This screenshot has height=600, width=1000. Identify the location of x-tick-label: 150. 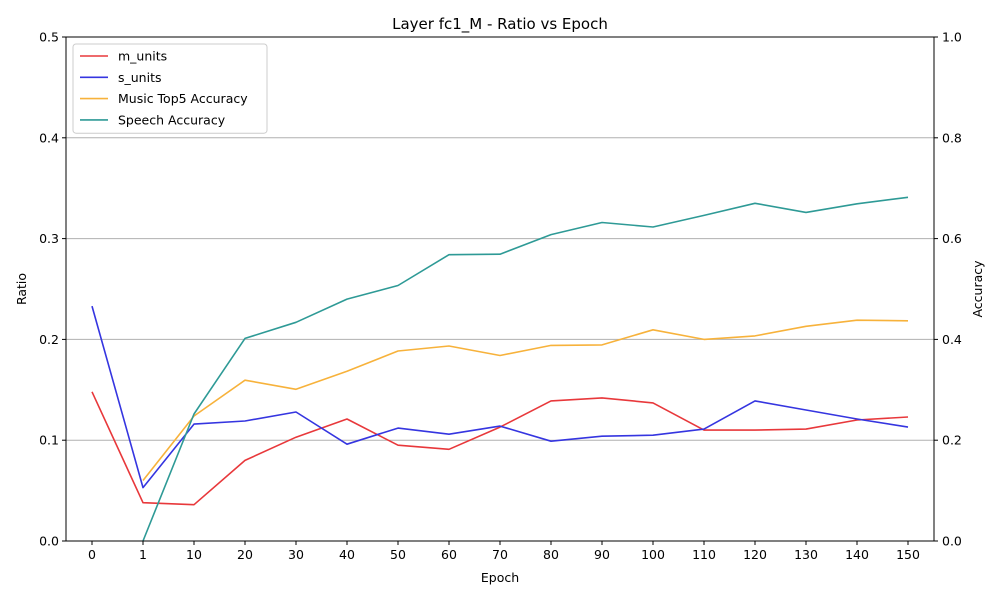
(908, 554).